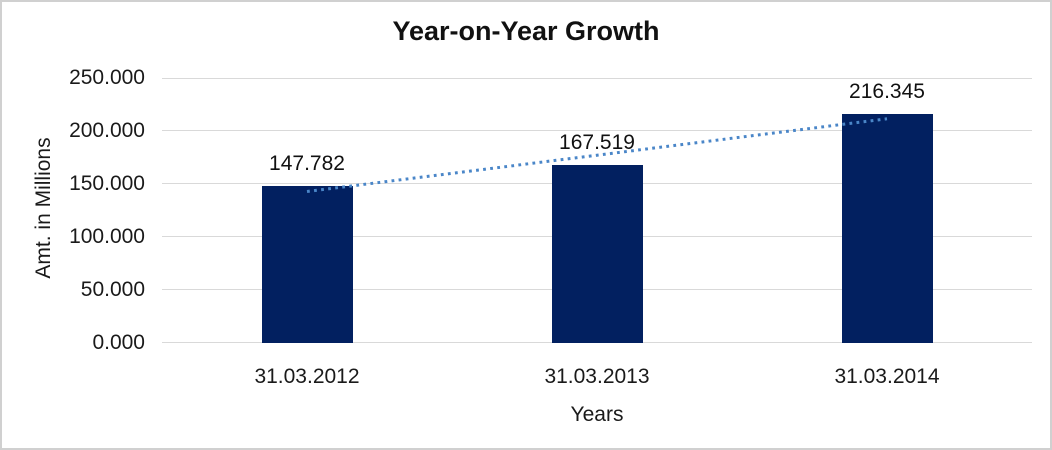 The width and height of the screenshot is (1052, 450). Describe the element at coordinates (307, 376) in the screenshot. I see `x-tick-label: 31.03.2012` at that location.